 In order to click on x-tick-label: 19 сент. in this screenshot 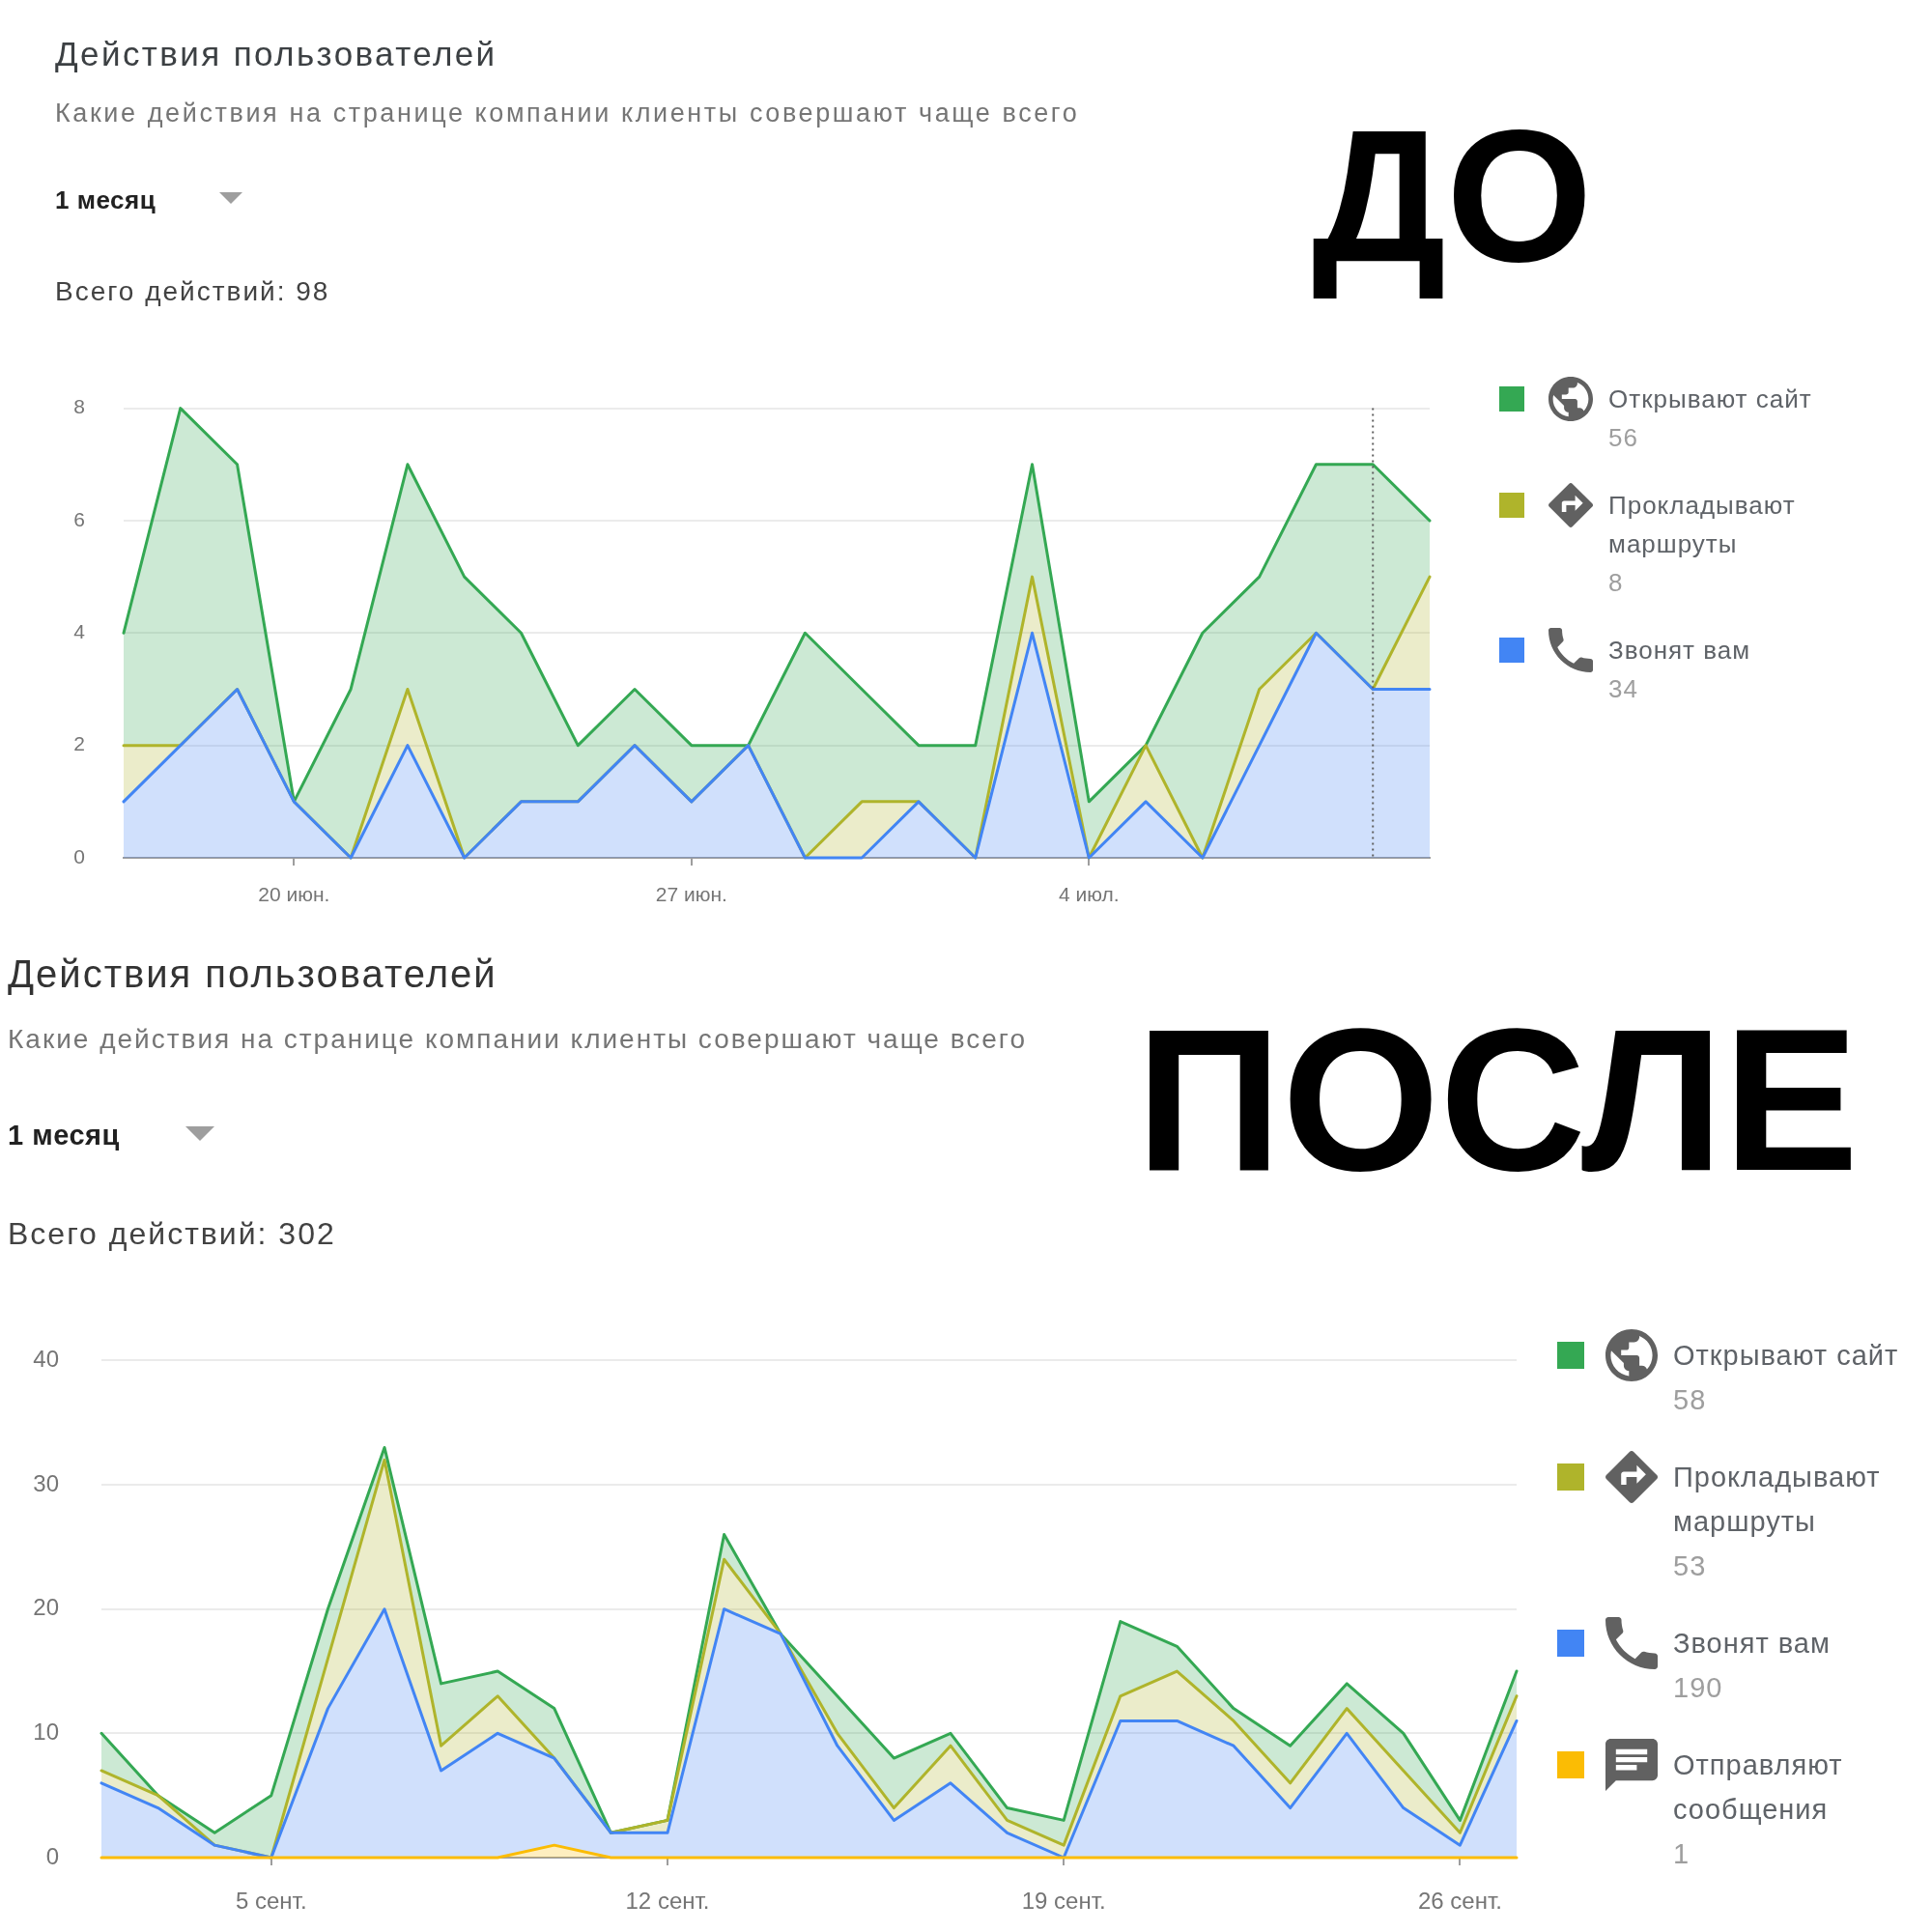, I will do `click(1063, 1901)`.